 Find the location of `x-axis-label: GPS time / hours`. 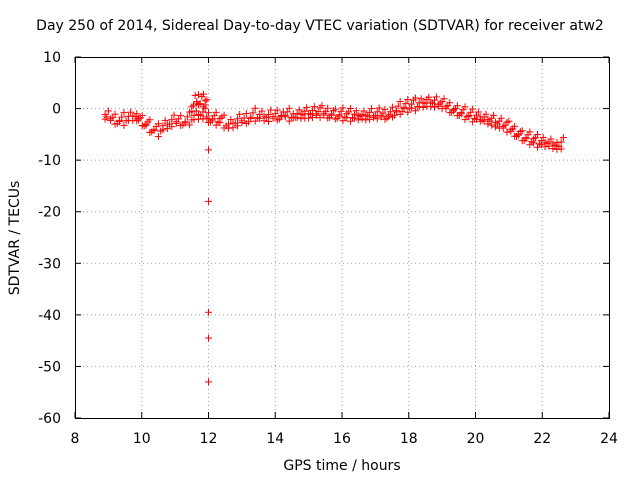

x-axis-label: GPS time / hours is located at coordinates (342, 466).